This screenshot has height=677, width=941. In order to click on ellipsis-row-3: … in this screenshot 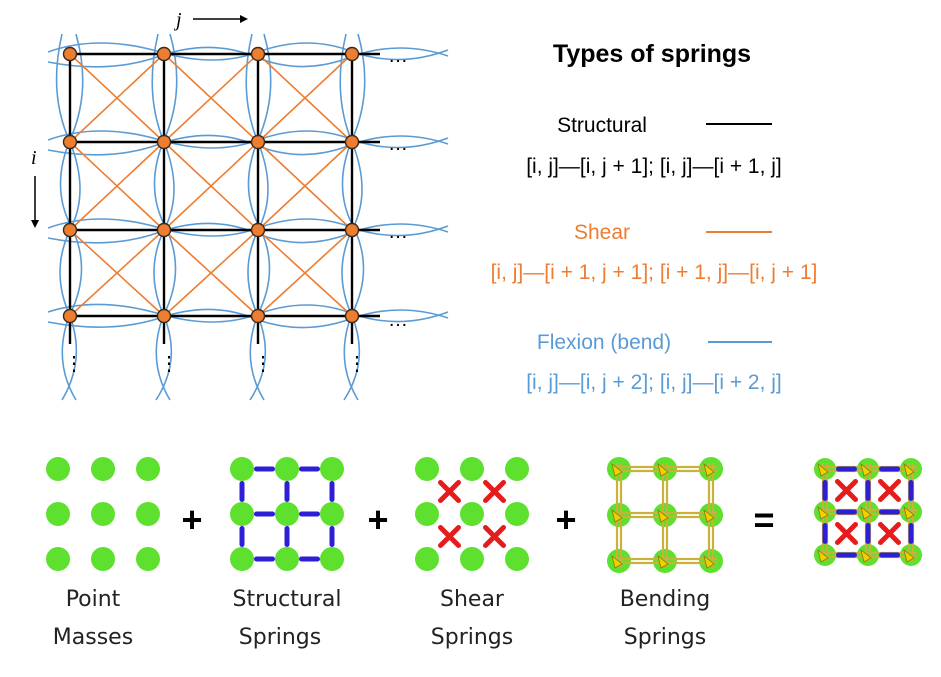, I will do `click(398, 320)`.